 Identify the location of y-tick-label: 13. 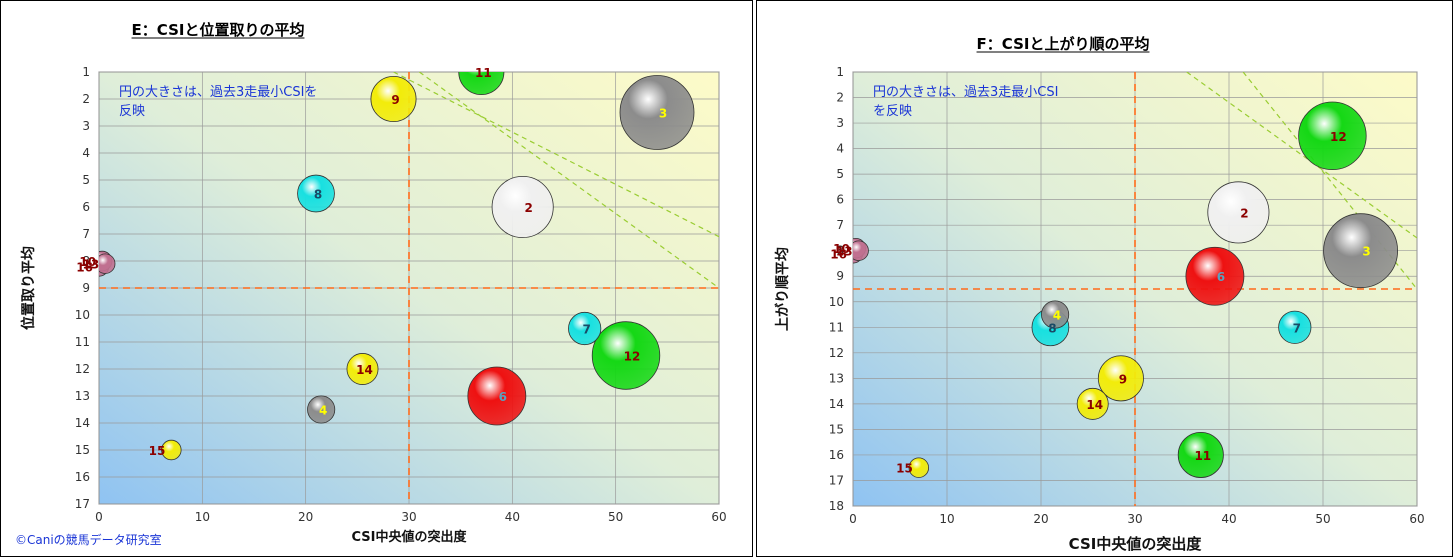
(836, 378).